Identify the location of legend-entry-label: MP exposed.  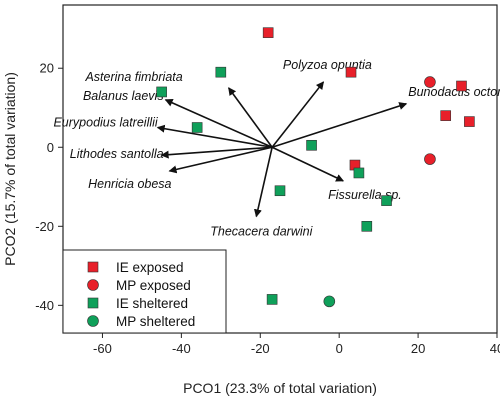
(153, 285).